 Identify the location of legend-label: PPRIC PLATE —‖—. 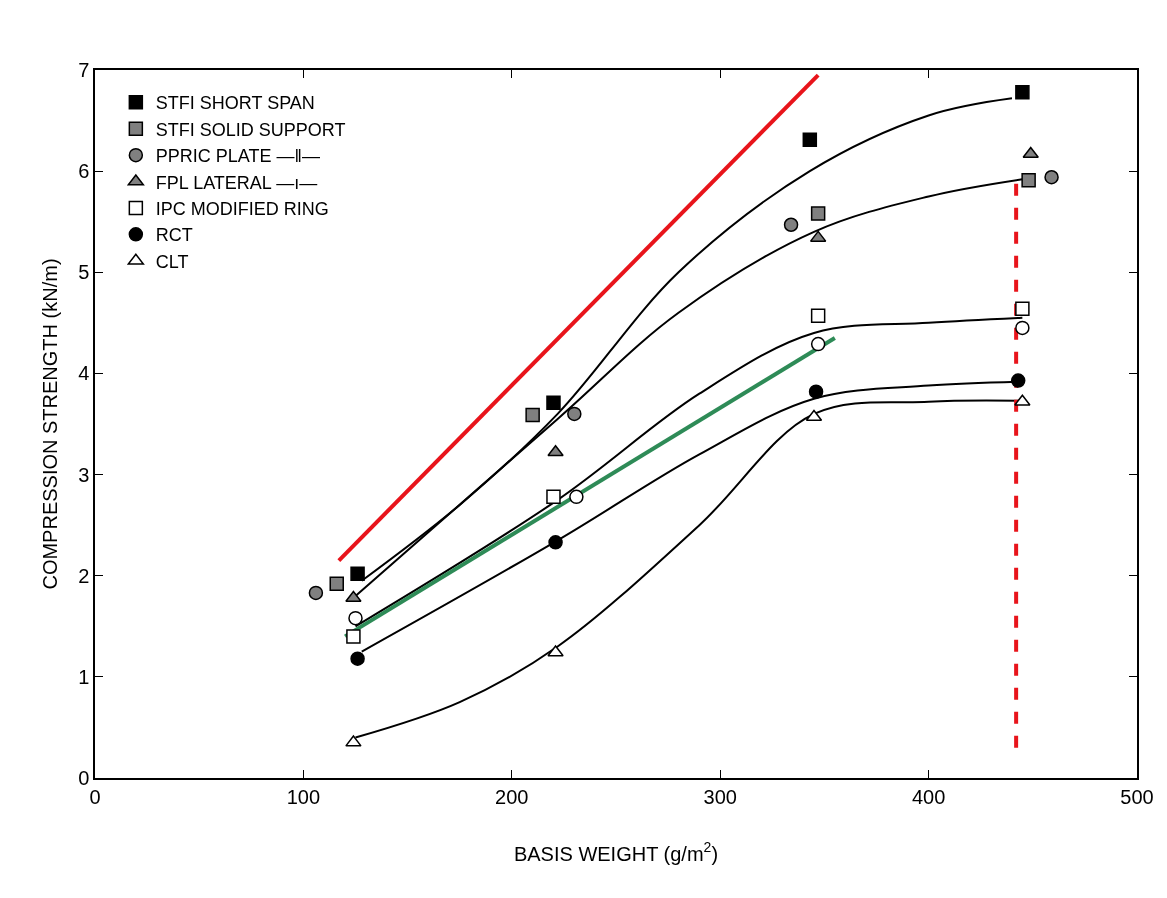
(237, 156).